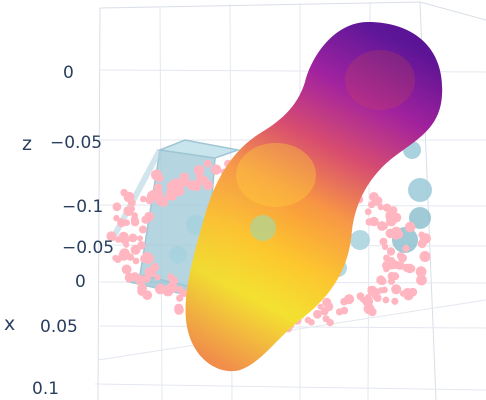  I want to click on z-tick-label: 0, so click(68, 73).